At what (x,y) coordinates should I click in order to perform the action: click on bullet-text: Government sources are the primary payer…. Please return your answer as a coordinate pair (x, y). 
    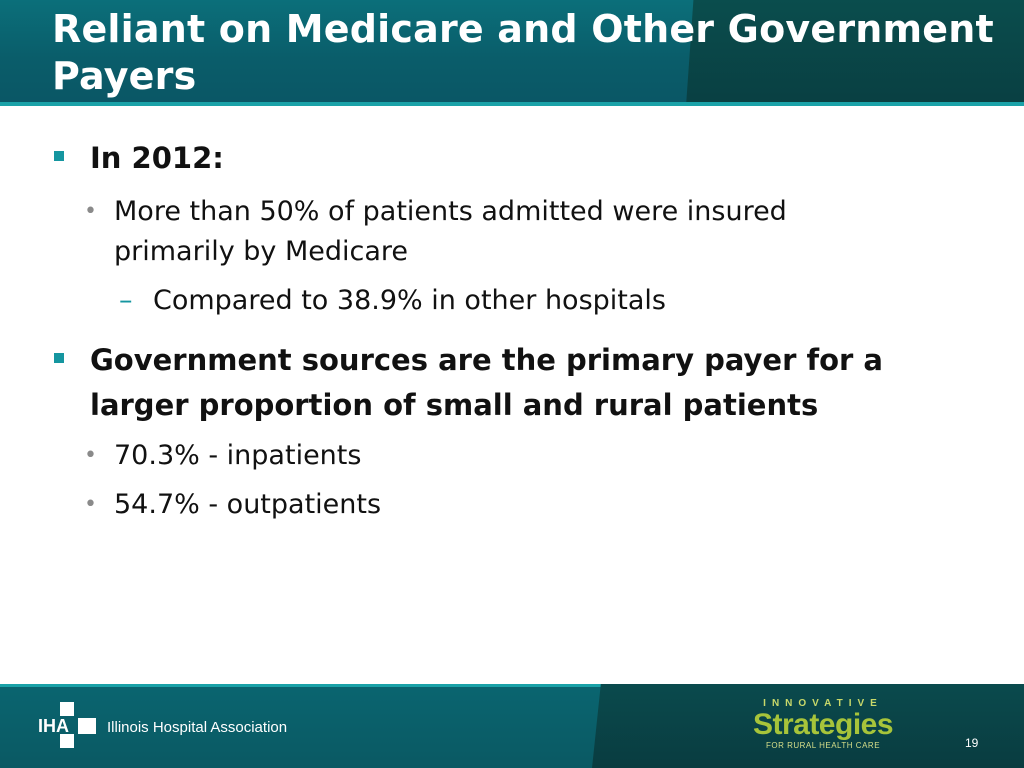
    Looking at the image, I should click on (486, 382).